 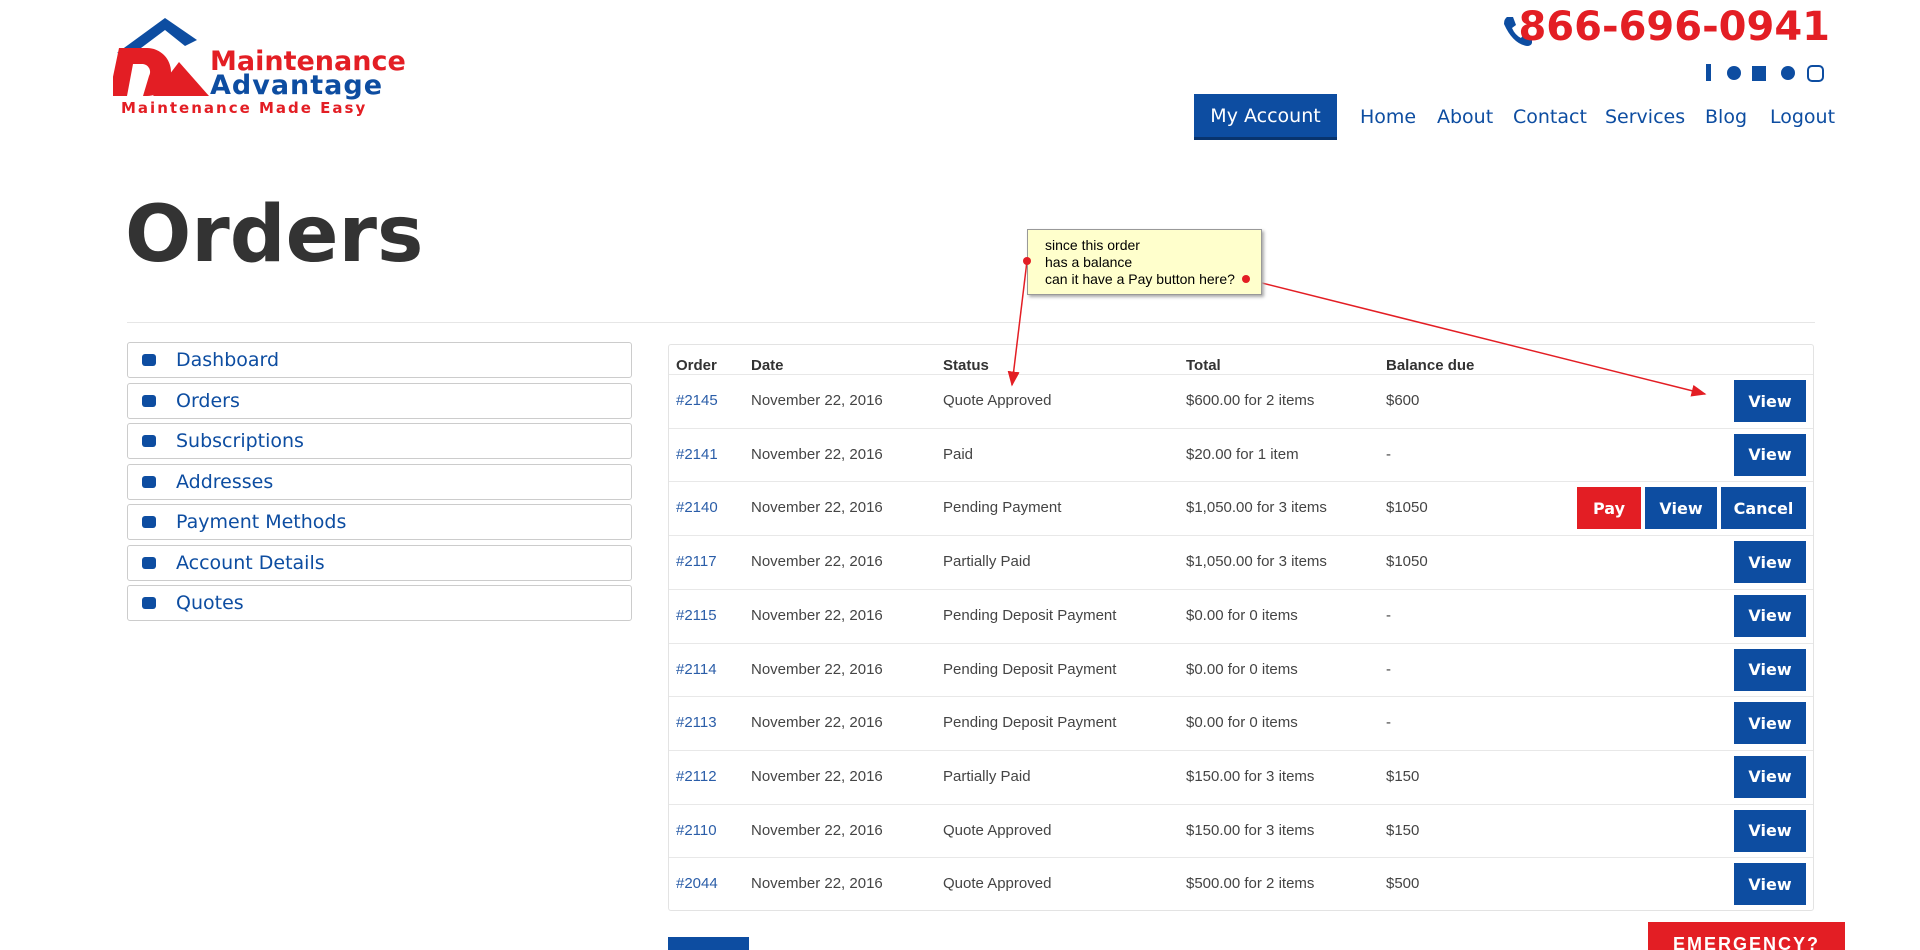 What do you see at coordinates (1092, 245) in the screenshot?
I see `note-line: since this order` at bounding box center [1092, 245].